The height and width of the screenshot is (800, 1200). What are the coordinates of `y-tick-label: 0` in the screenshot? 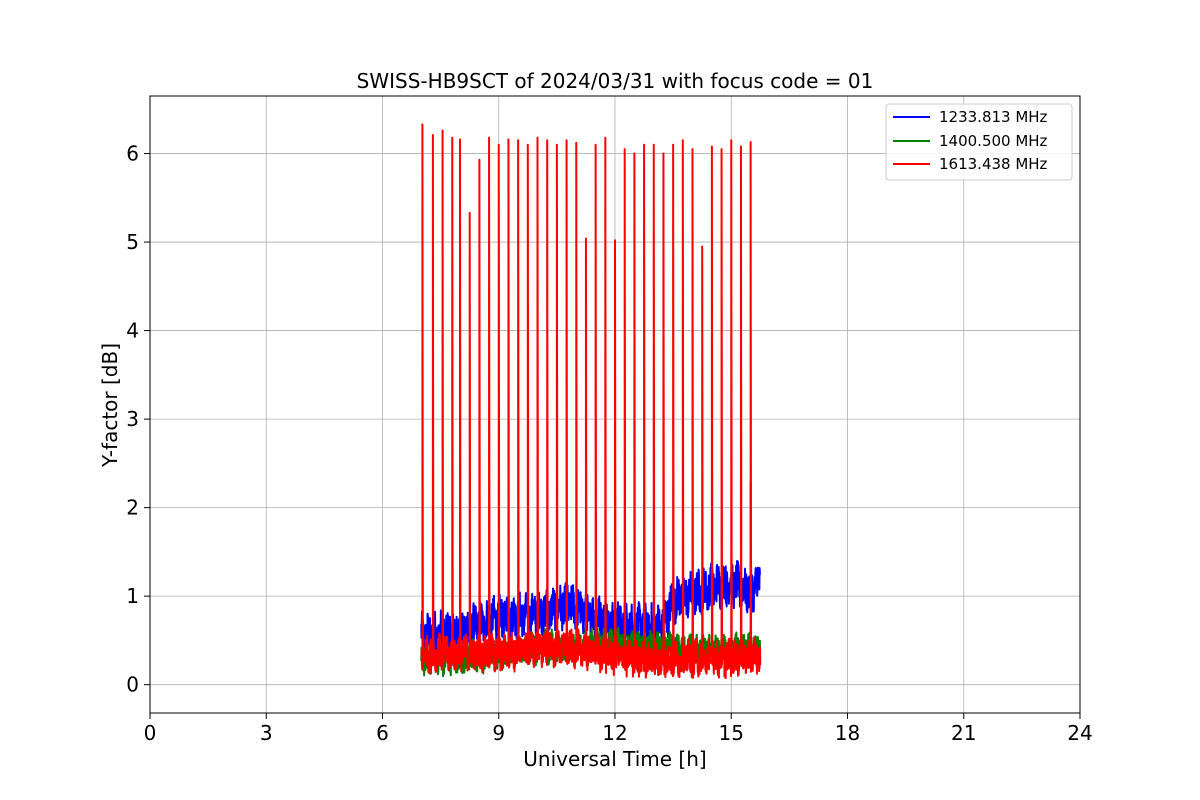 It's located at (132, 685).